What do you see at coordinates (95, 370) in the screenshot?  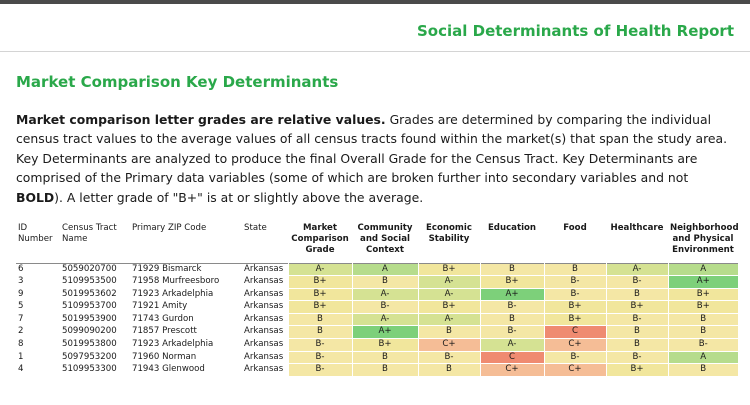 I see `cell-tract: 5109953300` at bounding box center [95, 370].